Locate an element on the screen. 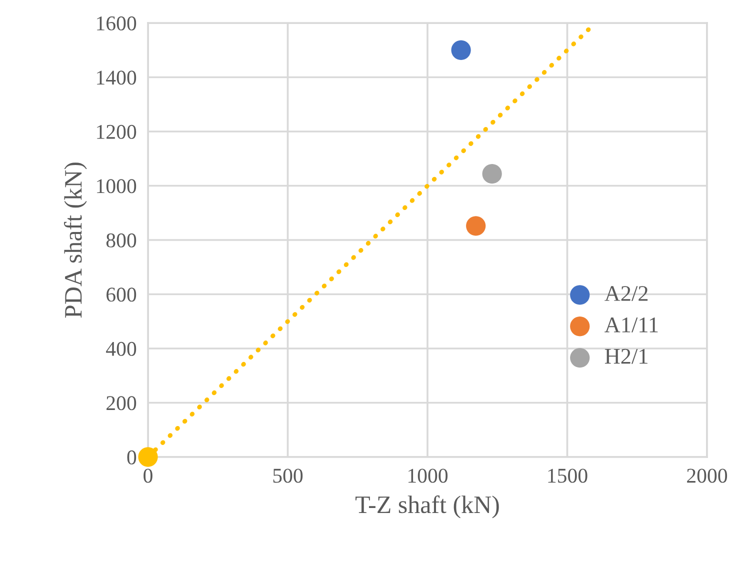 The image size is (742, 561). legend-label: A1/11 is located at coordinates (631, 325).